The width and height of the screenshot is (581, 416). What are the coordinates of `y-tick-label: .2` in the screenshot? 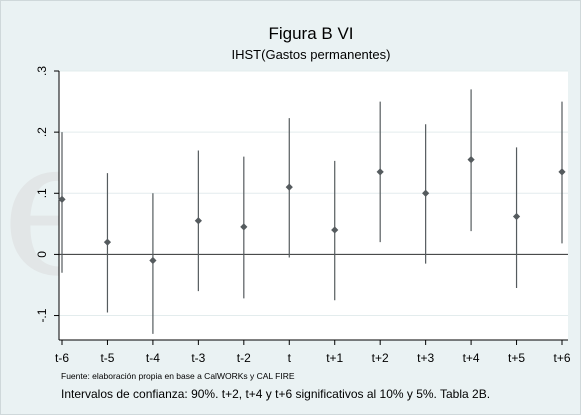 It's located at (42, 132).